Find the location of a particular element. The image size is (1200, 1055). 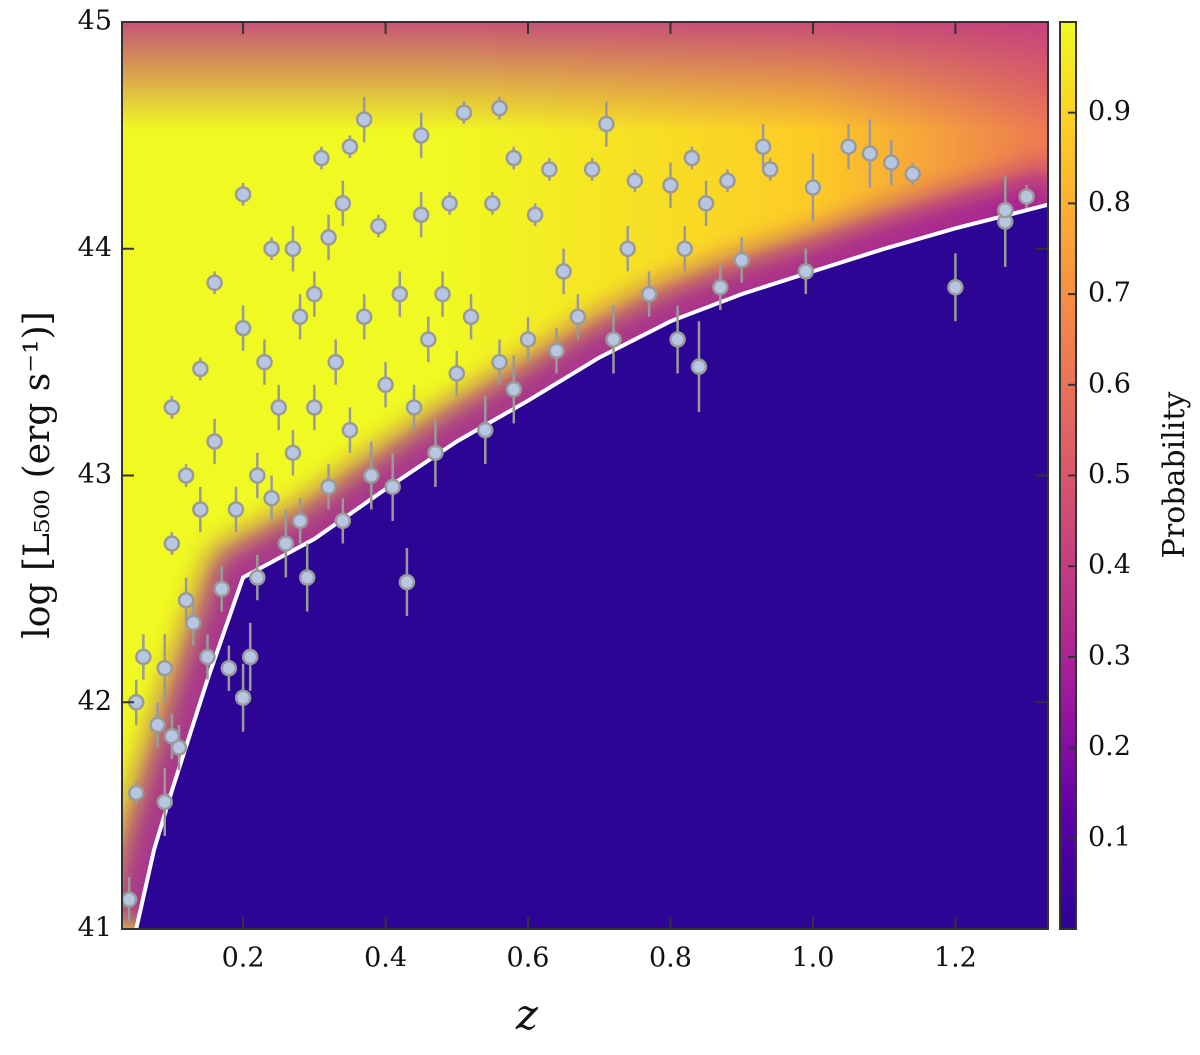

colorbar-tick-label: 0.3 is located at coordinates (1109, 655).